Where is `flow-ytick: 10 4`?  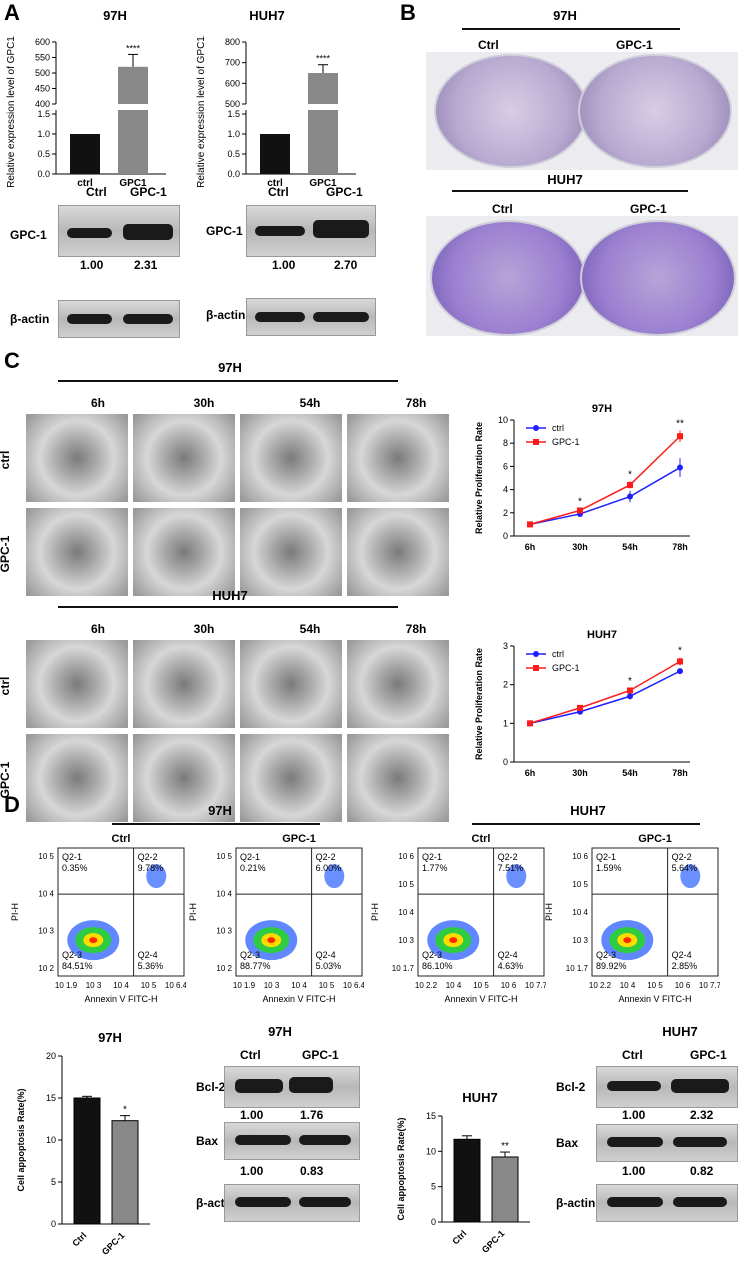
flow-ytick: 10 4 is located at coordinates (46, 893).